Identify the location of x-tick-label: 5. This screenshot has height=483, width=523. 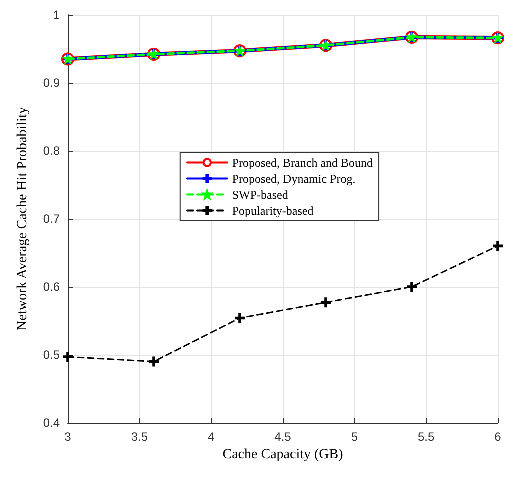
(354, 437).